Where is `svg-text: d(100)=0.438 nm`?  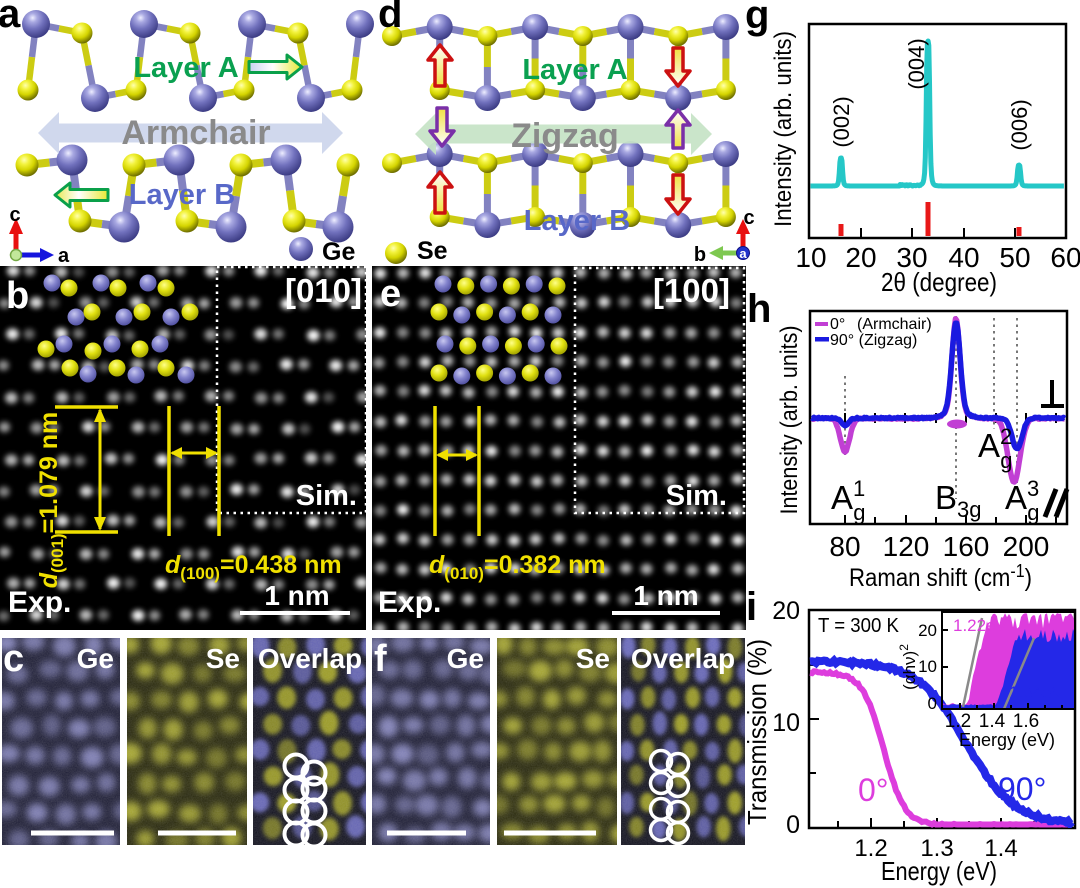 svg-text: d(100)=0.438 nm is located at coordinates (253, 567).